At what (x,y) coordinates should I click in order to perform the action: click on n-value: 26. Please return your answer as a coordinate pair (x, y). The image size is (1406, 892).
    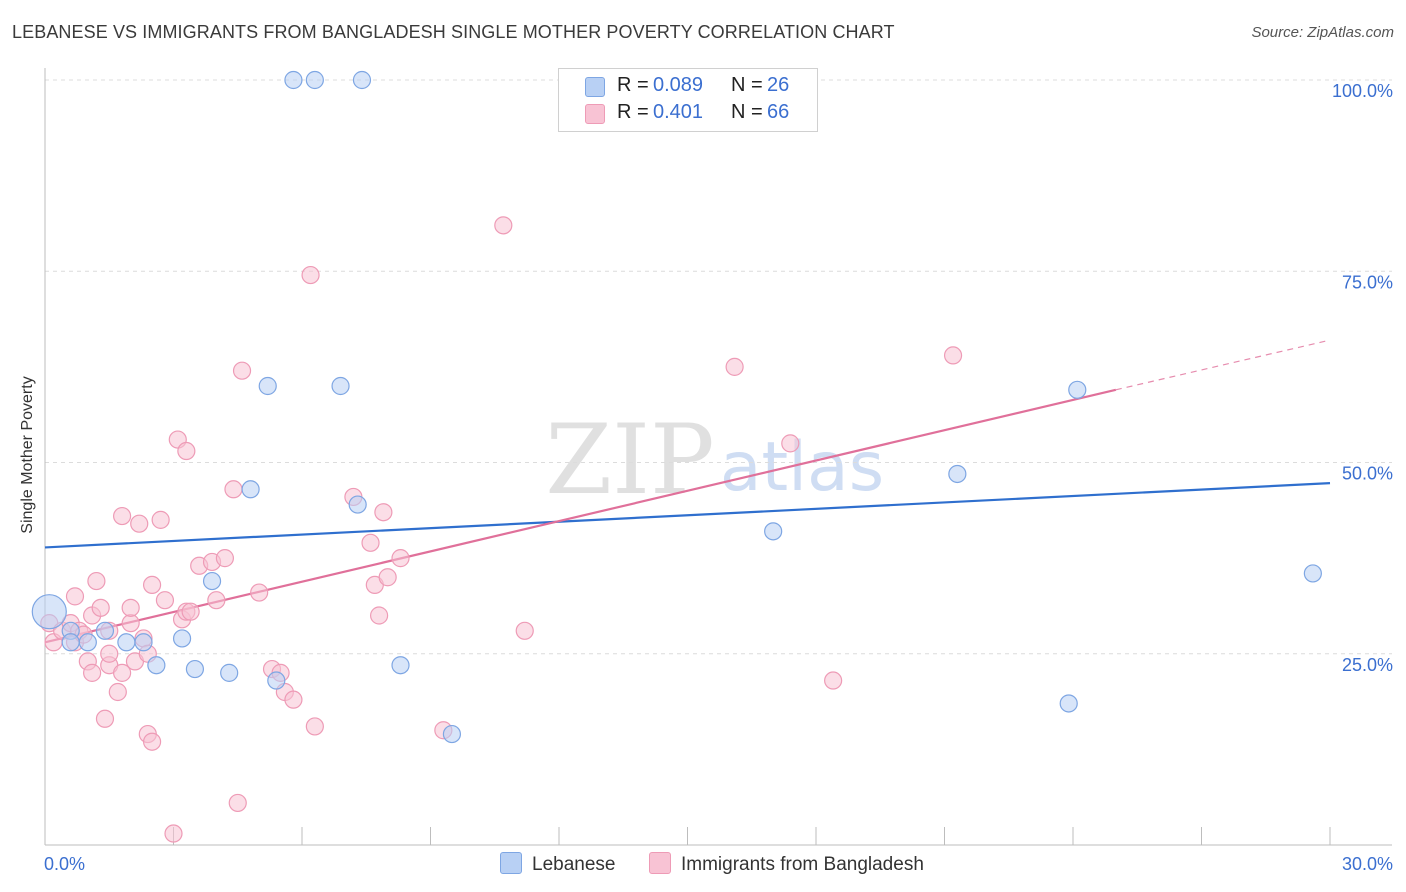
    Looking at the image, I should click on (778, 85).